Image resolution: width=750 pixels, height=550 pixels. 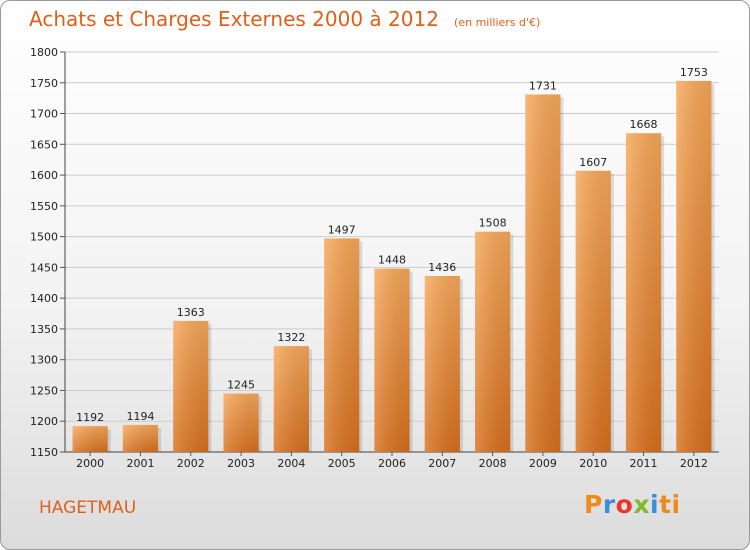 I want to click on x-tick-label: 2003, so click(x=241, y=463).